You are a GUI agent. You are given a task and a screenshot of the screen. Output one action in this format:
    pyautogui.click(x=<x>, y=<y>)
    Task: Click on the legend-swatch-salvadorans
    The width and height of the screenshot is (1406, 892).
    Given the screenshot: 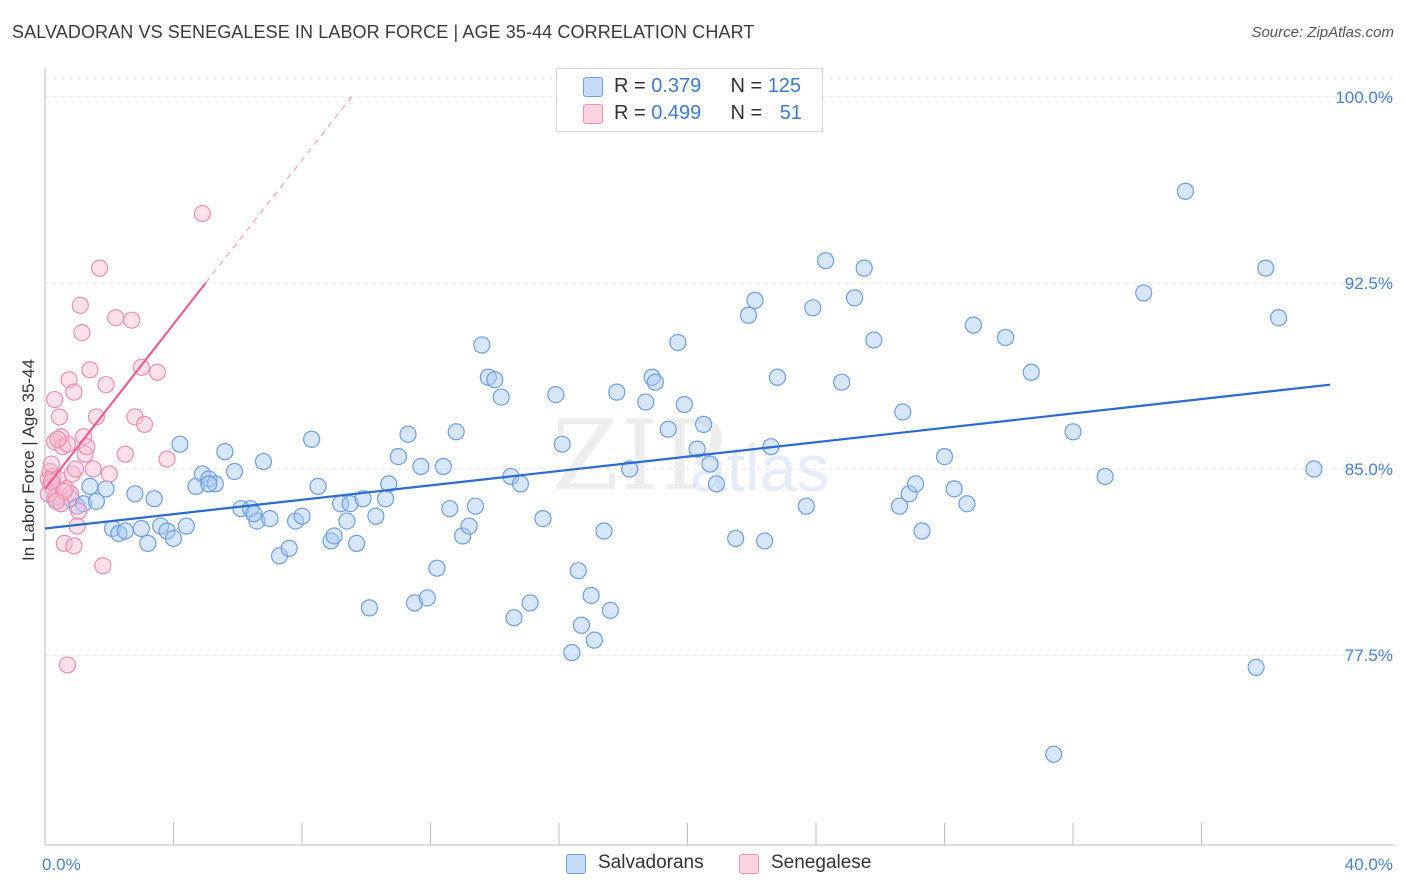 What is the action you would take?
    pyautogui.click(x=593, y=87)
    